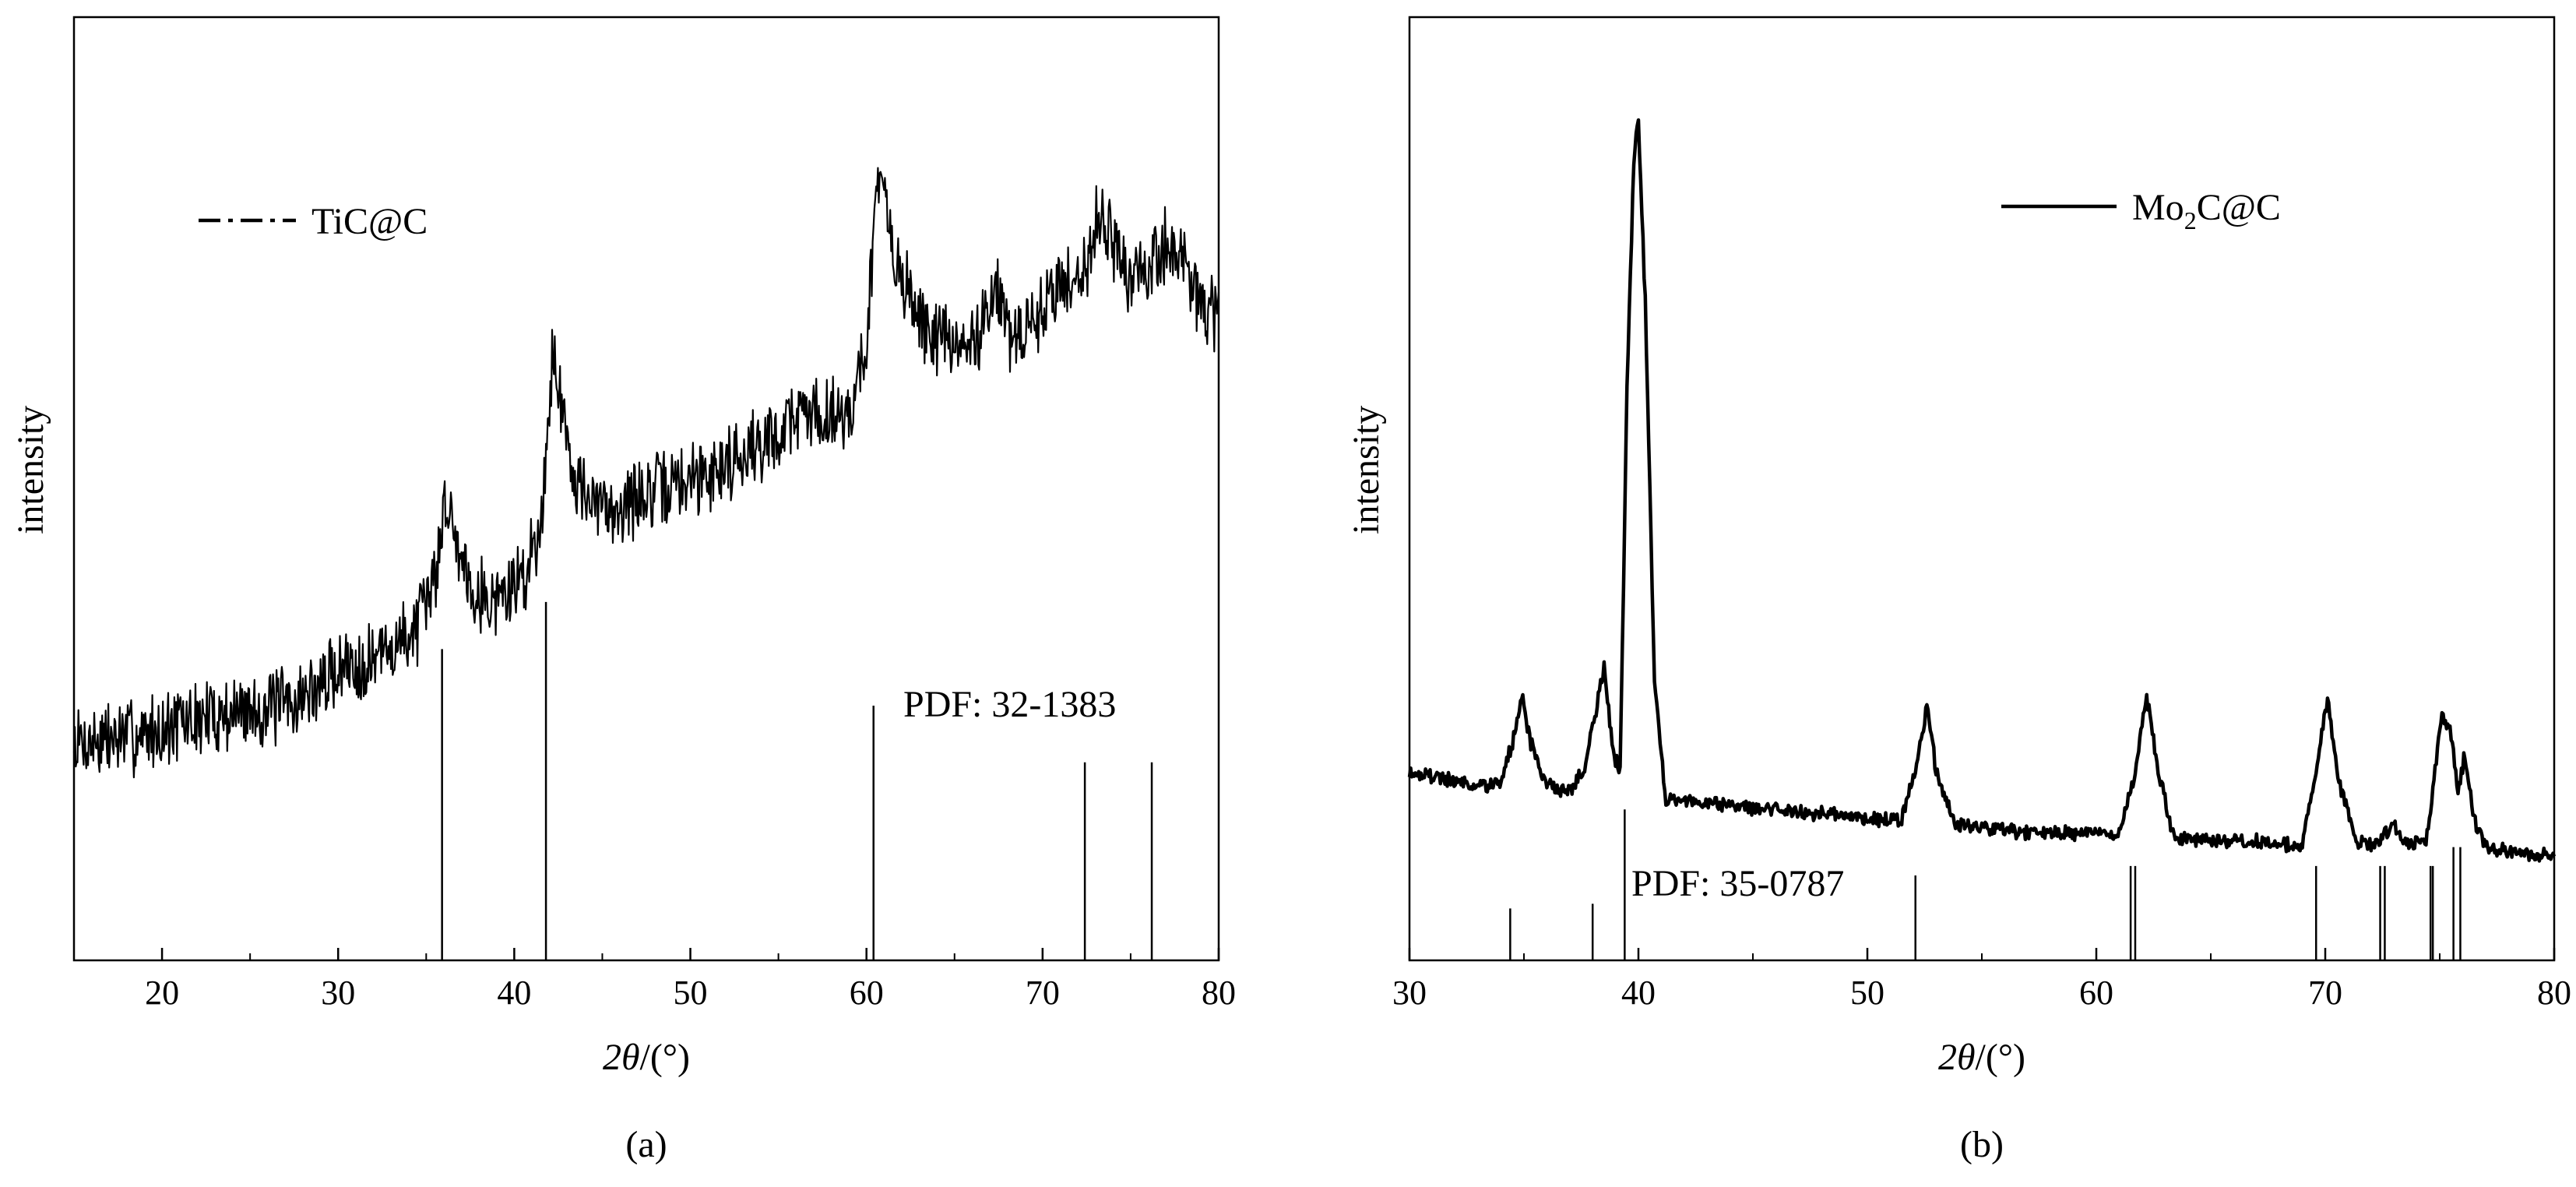  Describe the element at coordinates (162, 993) in the screenshot. I see `x-tick-label-a-20: 20` at that location.